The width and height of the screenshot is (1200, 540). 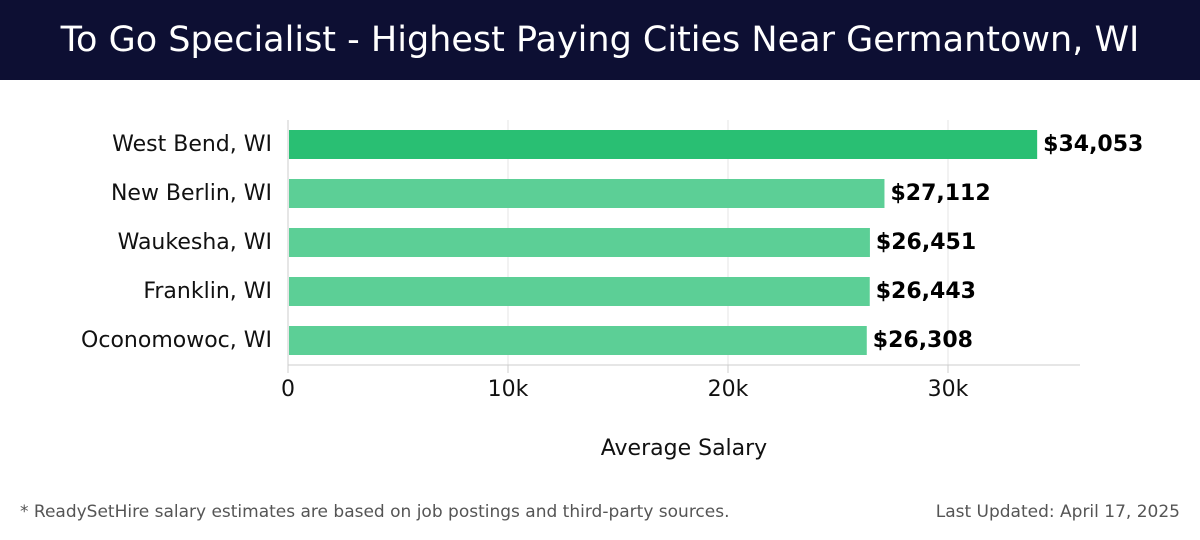 What do you see at coordinates (940, 193) in the screenshot?
I see `value-label: $27,112` at bounding box center [940, 193].